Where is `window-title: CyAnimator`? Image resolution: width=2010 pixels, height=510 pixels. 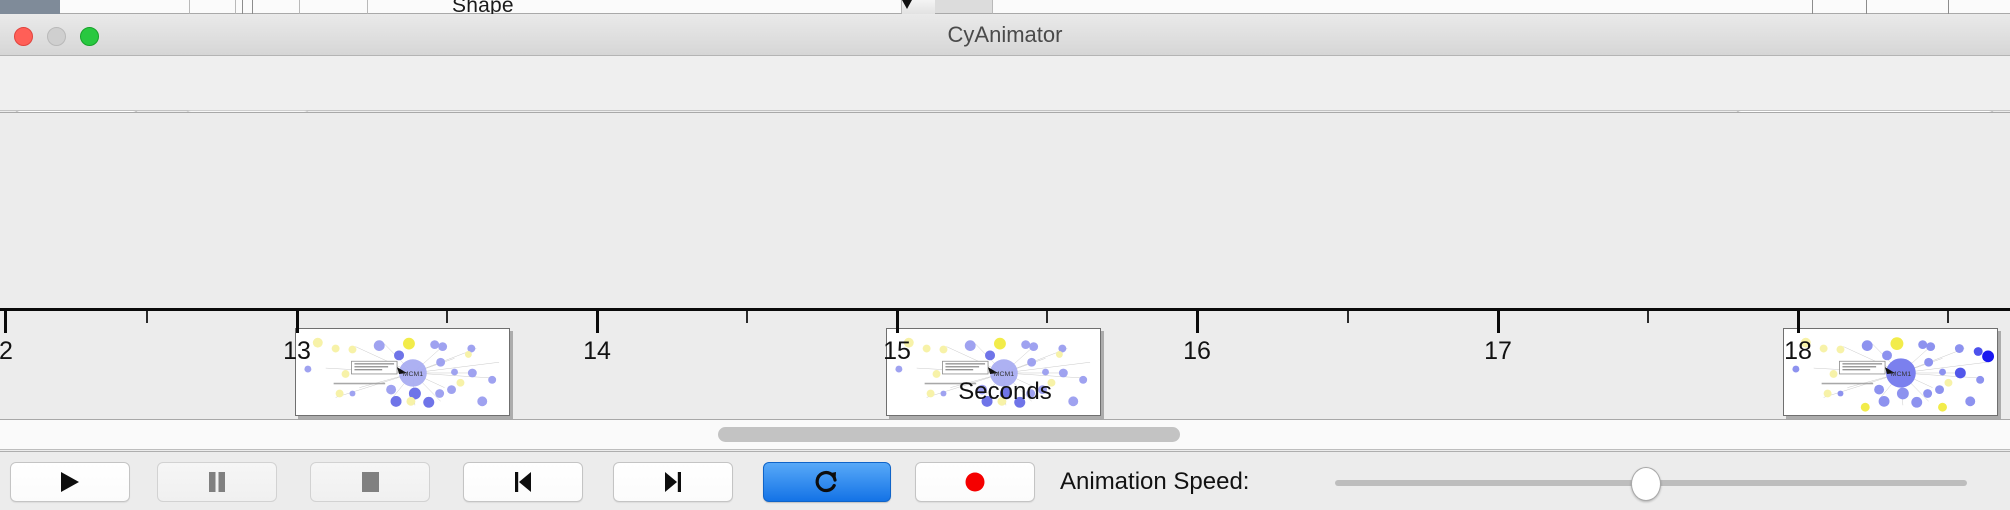
window-title: CyAnimator is located at coordinates (1005, 34).